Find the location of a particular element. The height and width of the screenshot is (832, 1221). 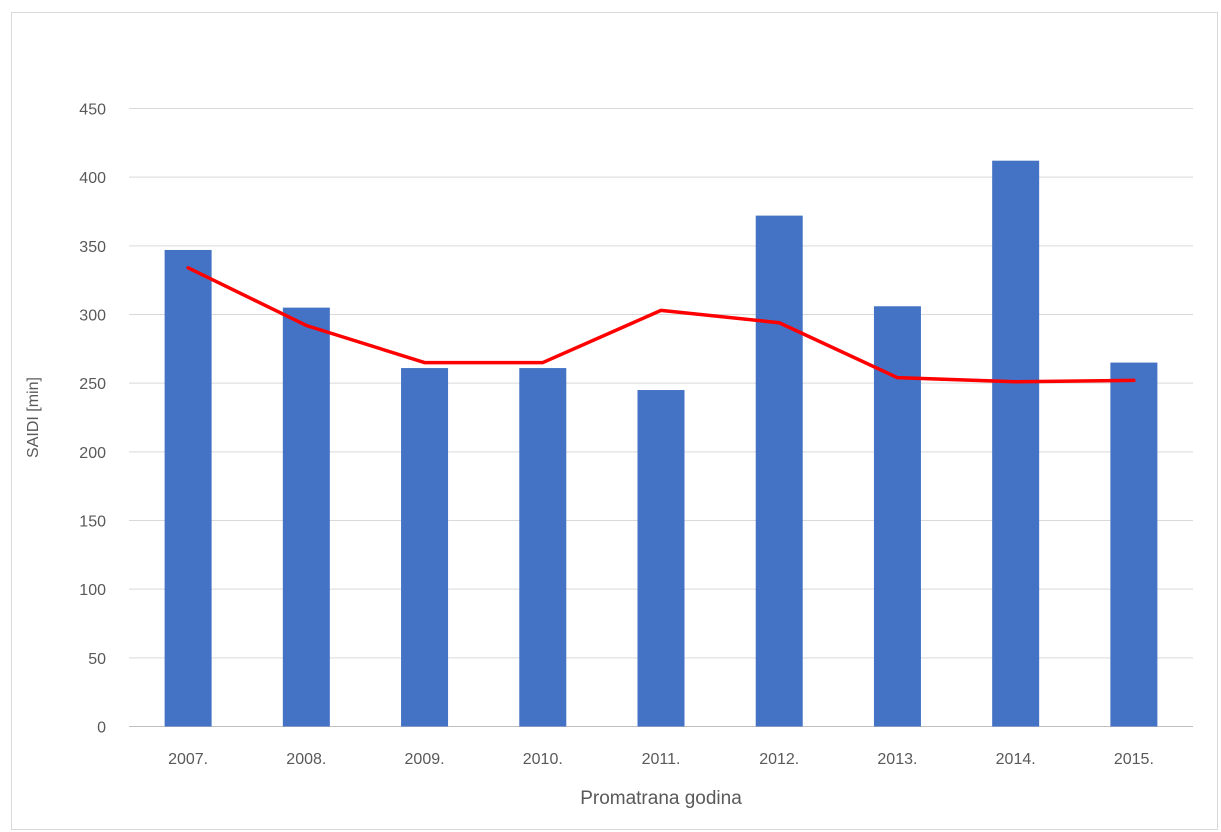

y-tick-label: 200 is located at coordinates (92, 453).